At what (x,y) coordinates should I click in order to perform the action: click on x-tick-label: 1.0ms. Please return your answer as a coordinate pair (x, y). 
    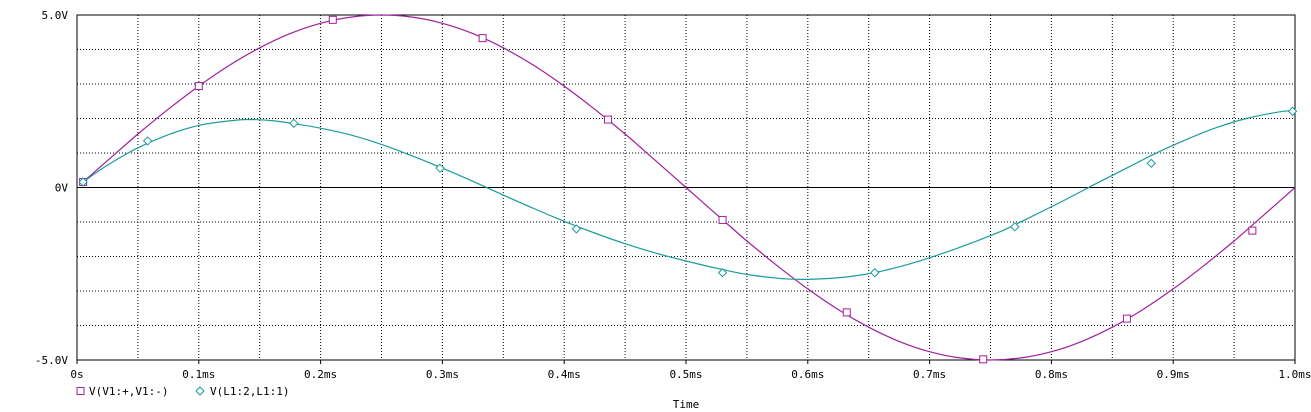
    Looking at the image, I should click on (1294, 374).